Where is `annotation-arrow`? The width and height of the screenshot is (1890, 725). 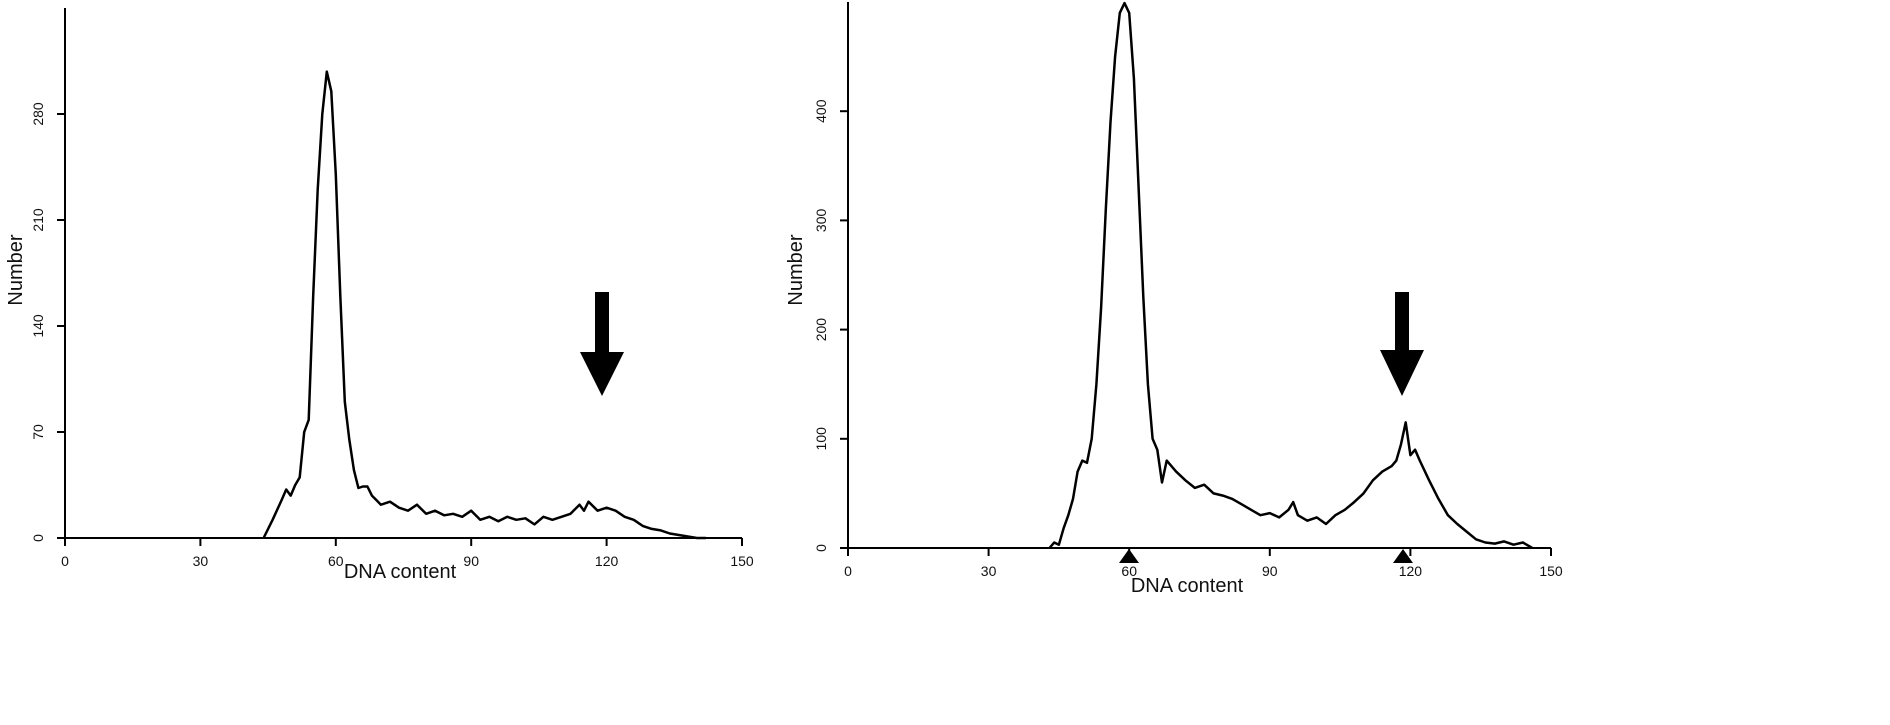
annotation-arrow is located at coordinates (1002, 344).